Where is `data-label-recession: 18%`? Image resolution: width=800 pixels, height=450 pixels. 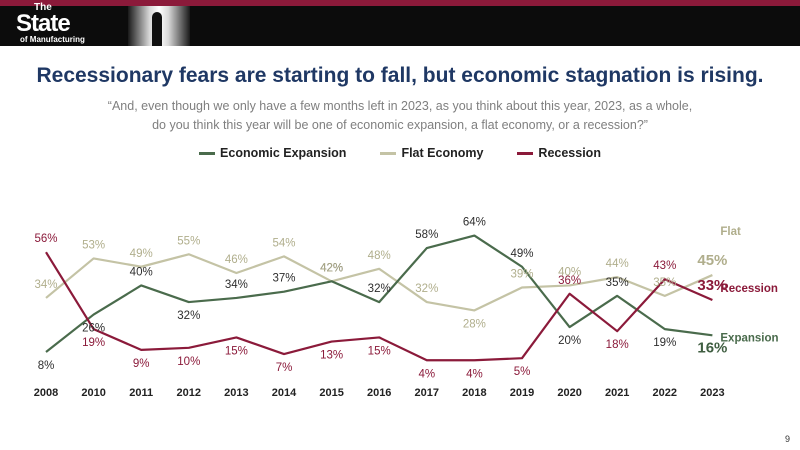
data-label-recession: 18% is located at coordinates (617, 345).